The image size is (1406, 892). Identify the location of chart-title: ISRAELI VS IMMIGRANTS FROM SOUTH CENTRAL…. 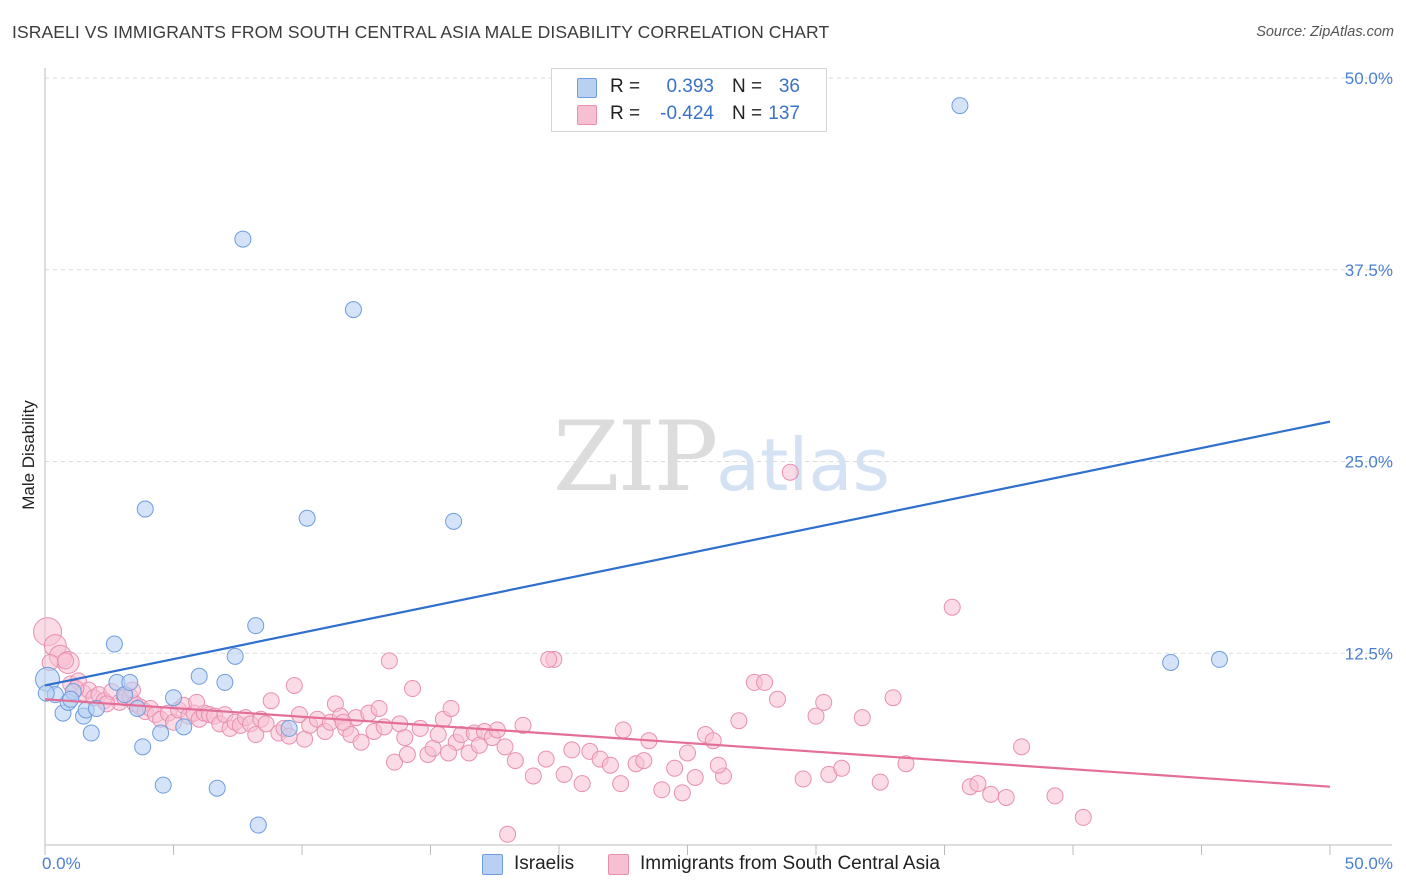
(421, 32).